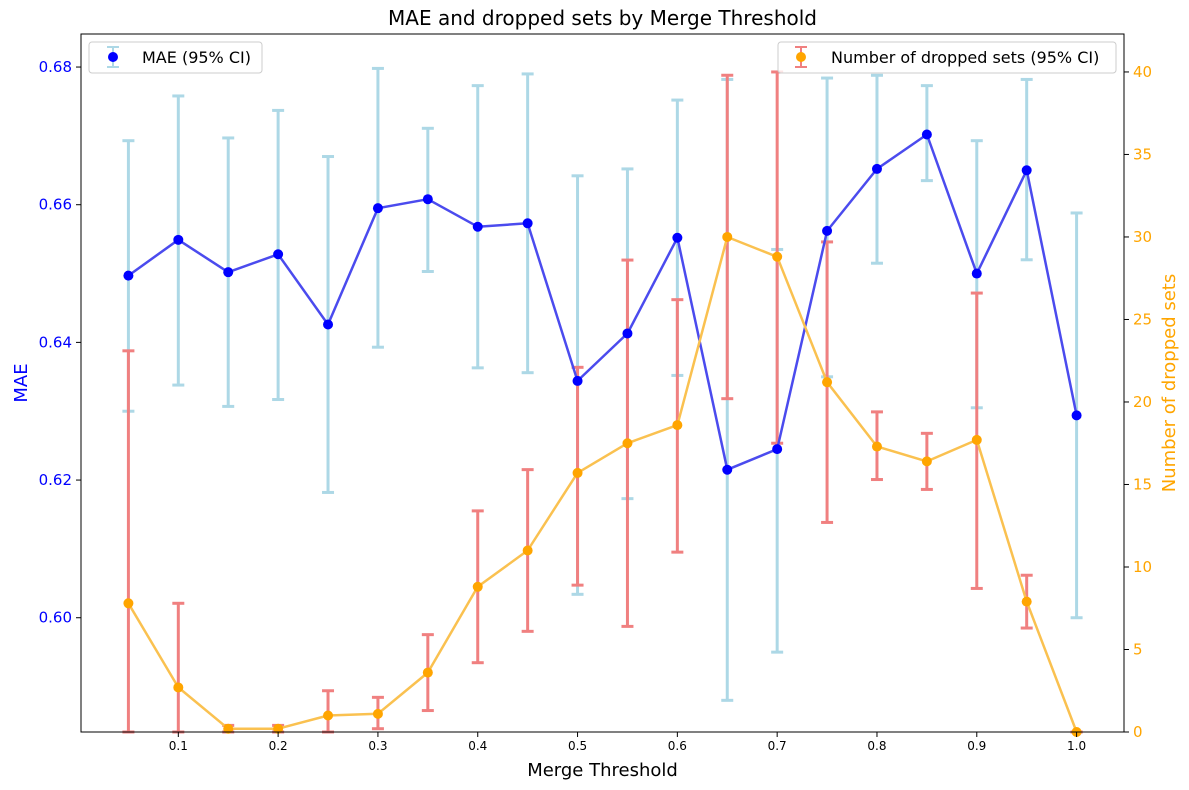  Describe the element at coordinates (1142, 567) in the screenshot. I see `y-right-tick-label: 10` at that location.